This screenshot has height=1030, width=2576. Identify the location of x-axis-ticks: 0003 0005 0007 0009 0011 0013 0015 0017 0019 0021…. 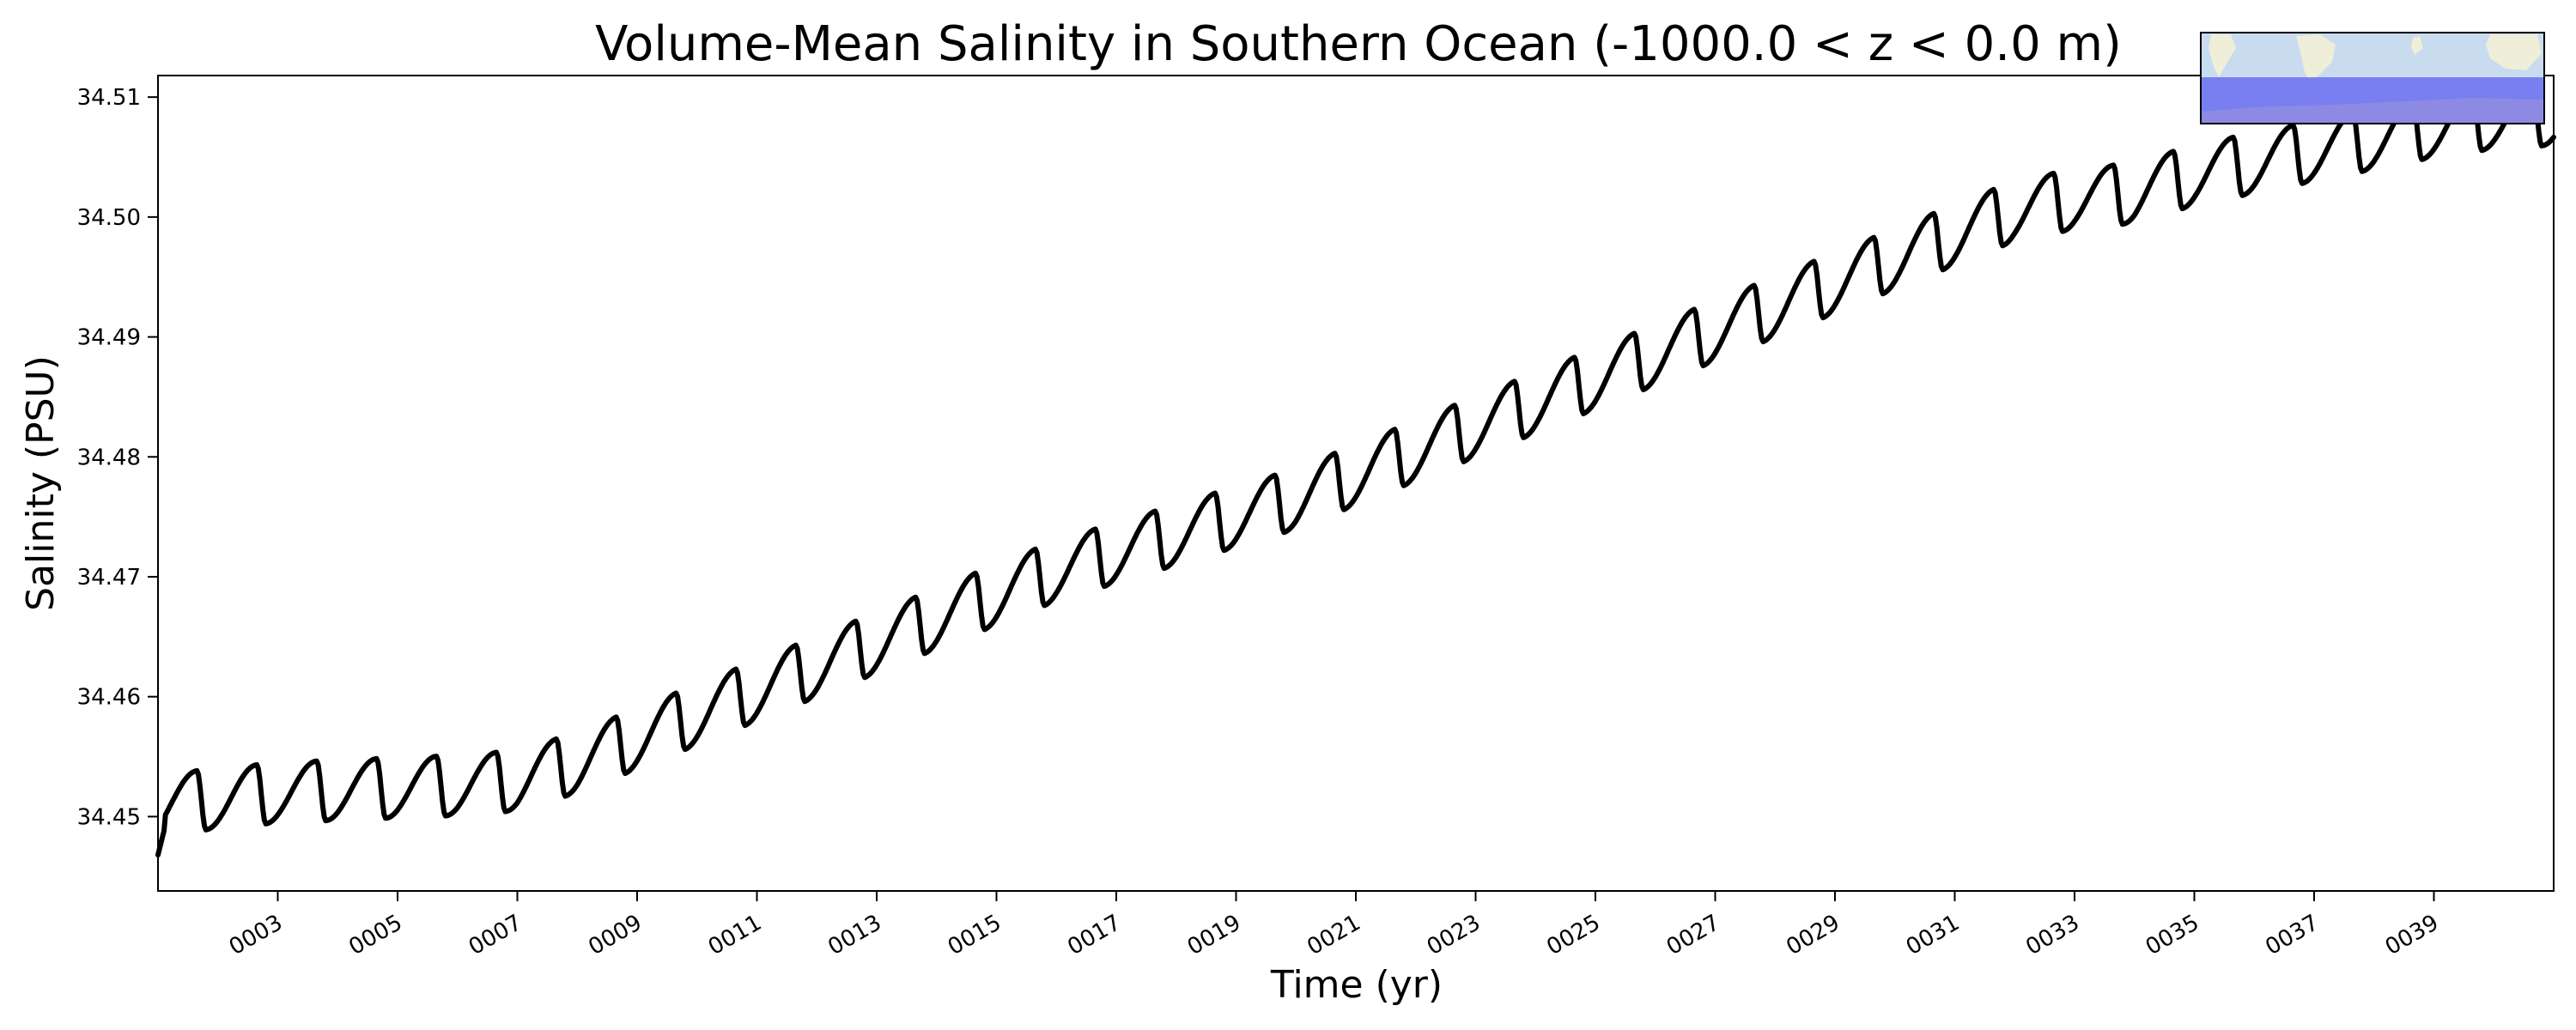
(1334, 925).